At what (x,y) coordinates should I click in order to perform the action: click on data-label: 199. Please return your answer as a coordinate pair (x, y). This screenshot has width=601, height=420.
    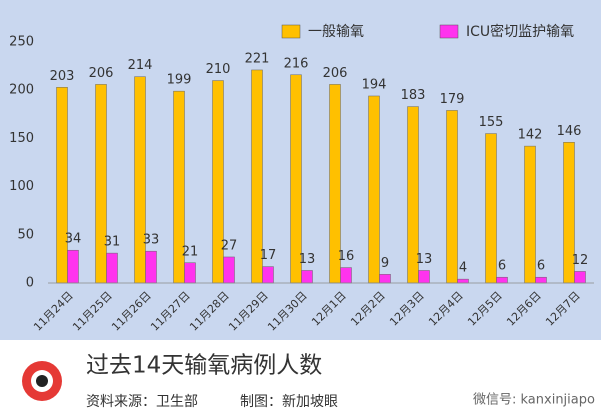
    Looking at the image, I should click on (179, 80).